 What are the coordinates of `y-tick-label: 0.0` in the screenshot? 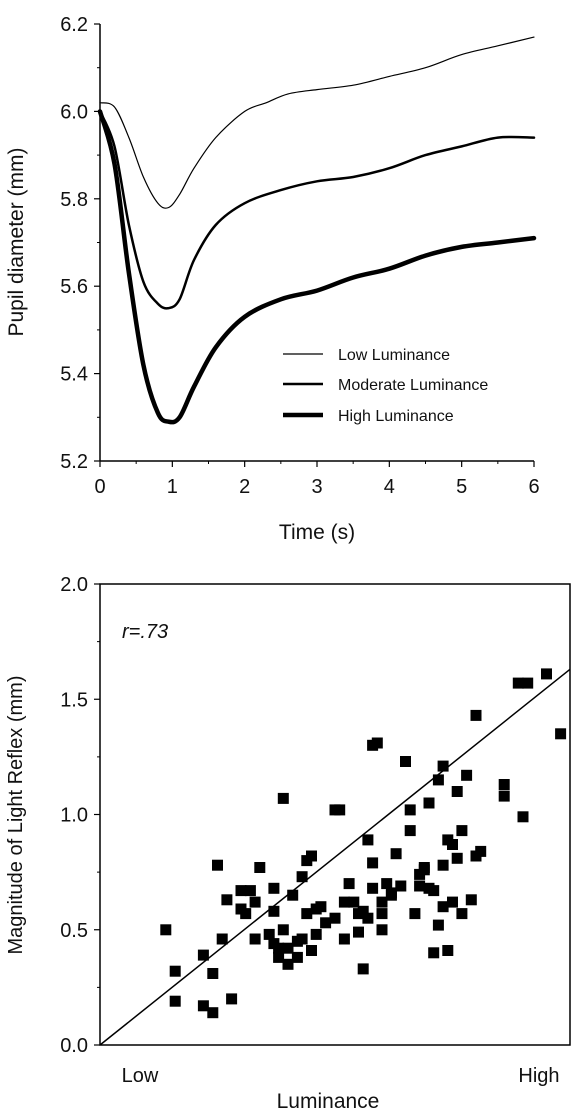 It's located at (74, 1046).